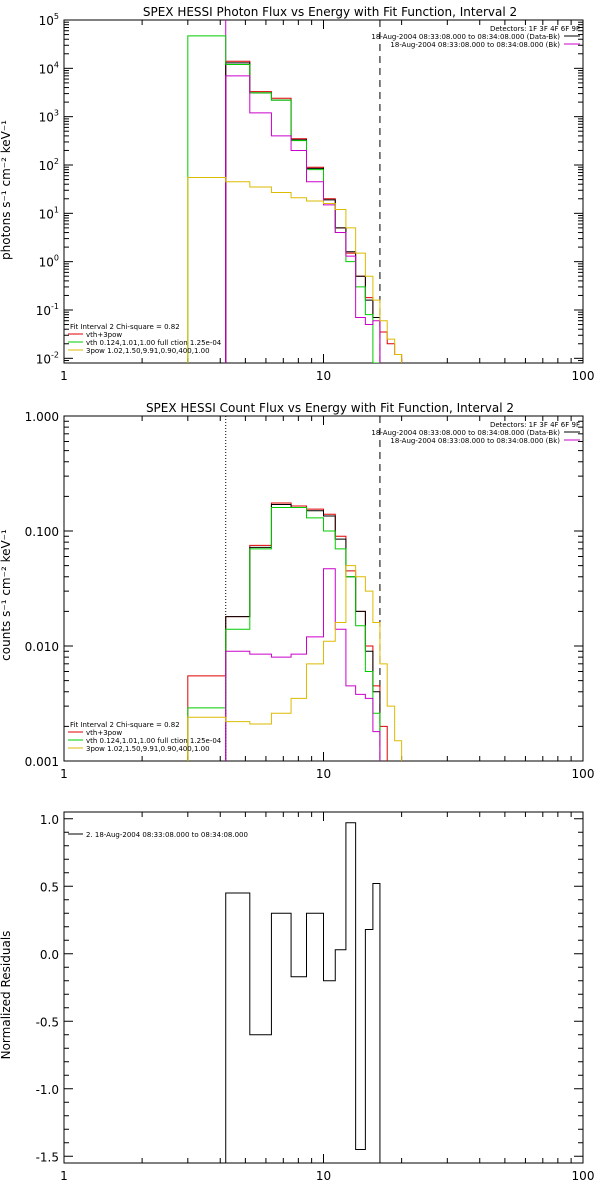 The image size is (600, 1200). I want to click on count-flux-y-tick-label: 0.010, so click(42, 647).